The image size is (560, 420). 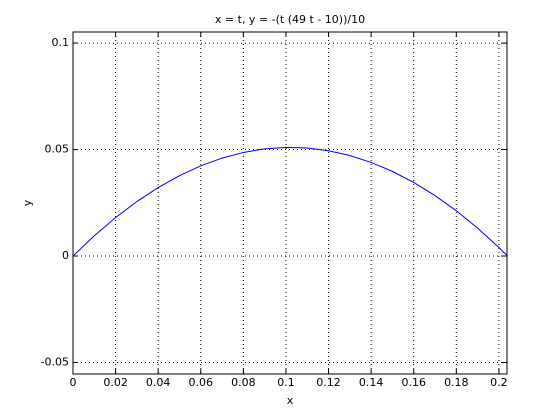 What do you see at coordinates (499, 382) in the screenshot?
I see `x-tick-label: 0.2` at bounding box center [499, 382].